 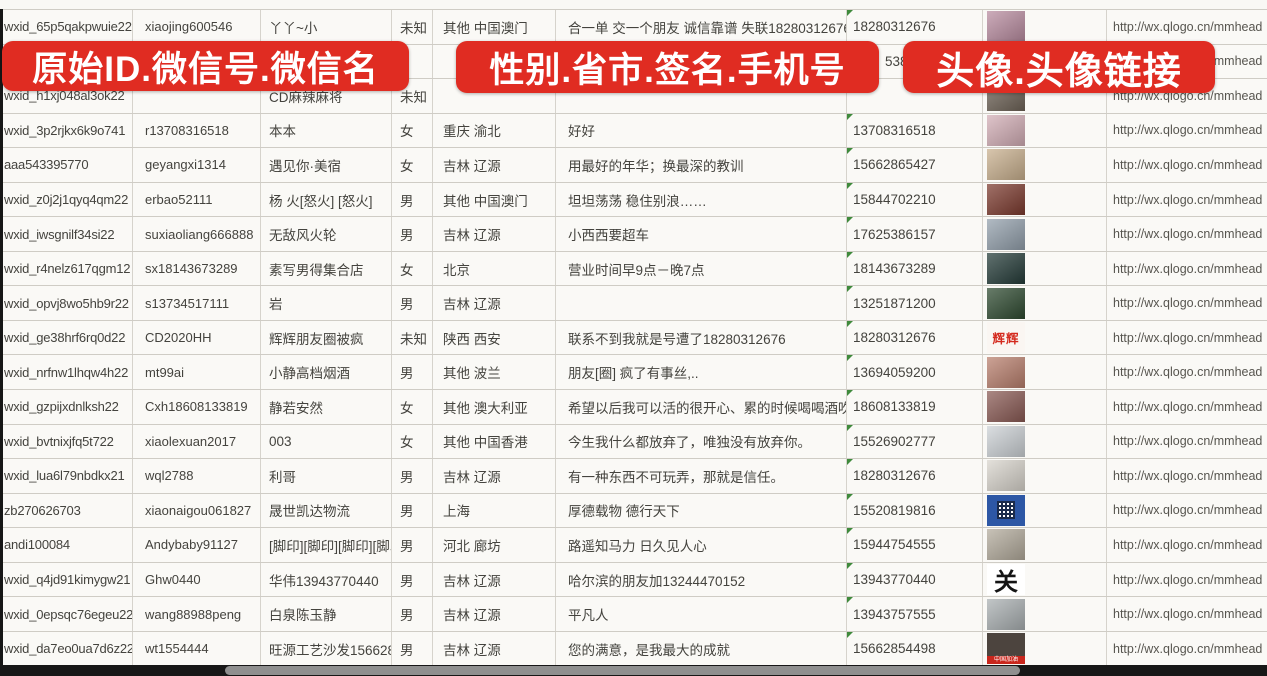 What do you see at coordinates (915, 407) in the screenshot?
I see `cell-phone: 18608133819` at bounding box center [915, 407].